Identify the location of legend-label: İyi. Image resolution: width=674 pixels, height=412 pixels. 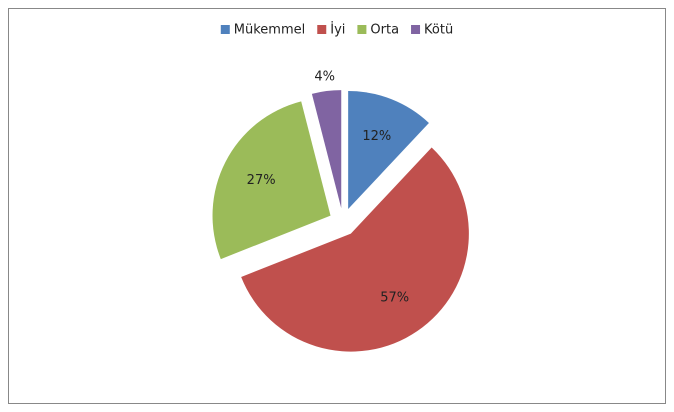
(337, 30).